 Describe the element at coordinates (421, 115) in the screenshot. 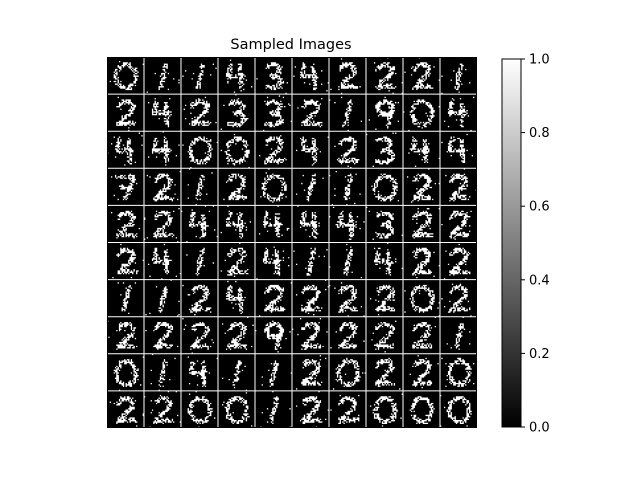

I see `sample-image-r1-c8` at that location.